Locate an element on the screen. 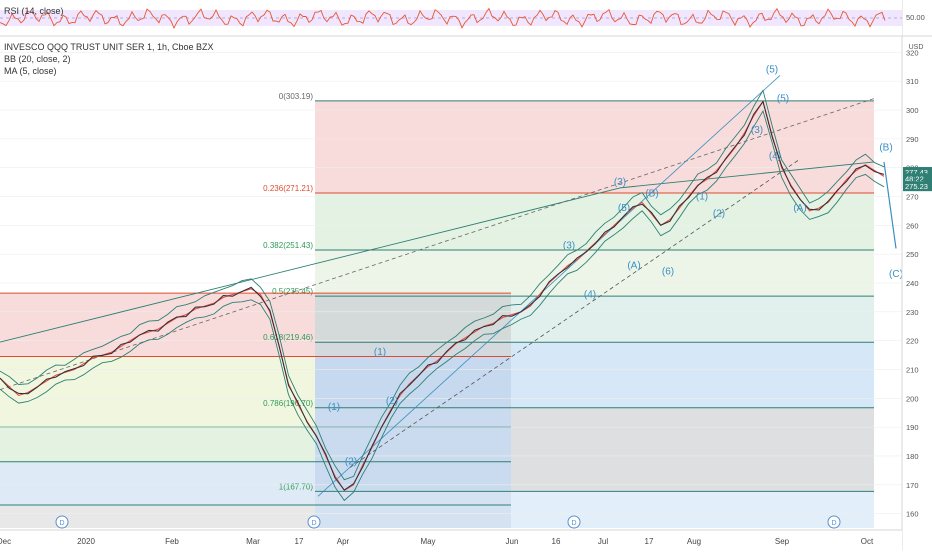 The width and height of the screenshot is (932, 555). rsi-panel: 50.00 is located at coordinates (466, 18).